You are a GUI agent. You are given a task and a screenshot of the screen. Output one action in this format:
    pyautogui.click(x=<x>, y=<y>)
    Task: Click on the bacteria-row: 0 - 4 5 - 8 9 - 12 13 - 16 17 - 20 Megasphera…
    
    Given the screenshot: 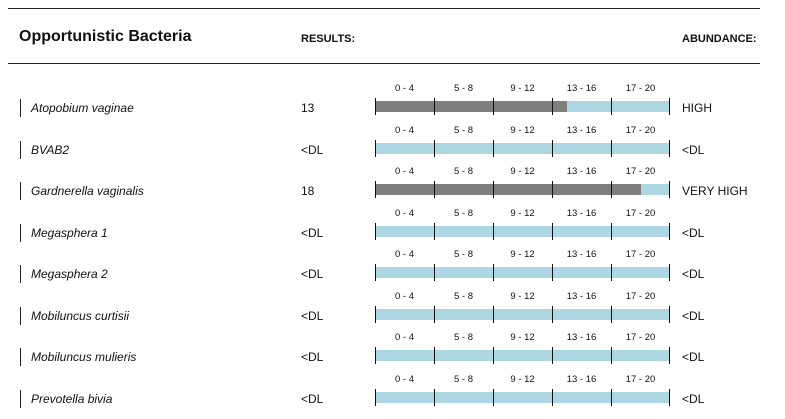 What is the action you would take?
    pyautogui.click(x=392, y=229)
    